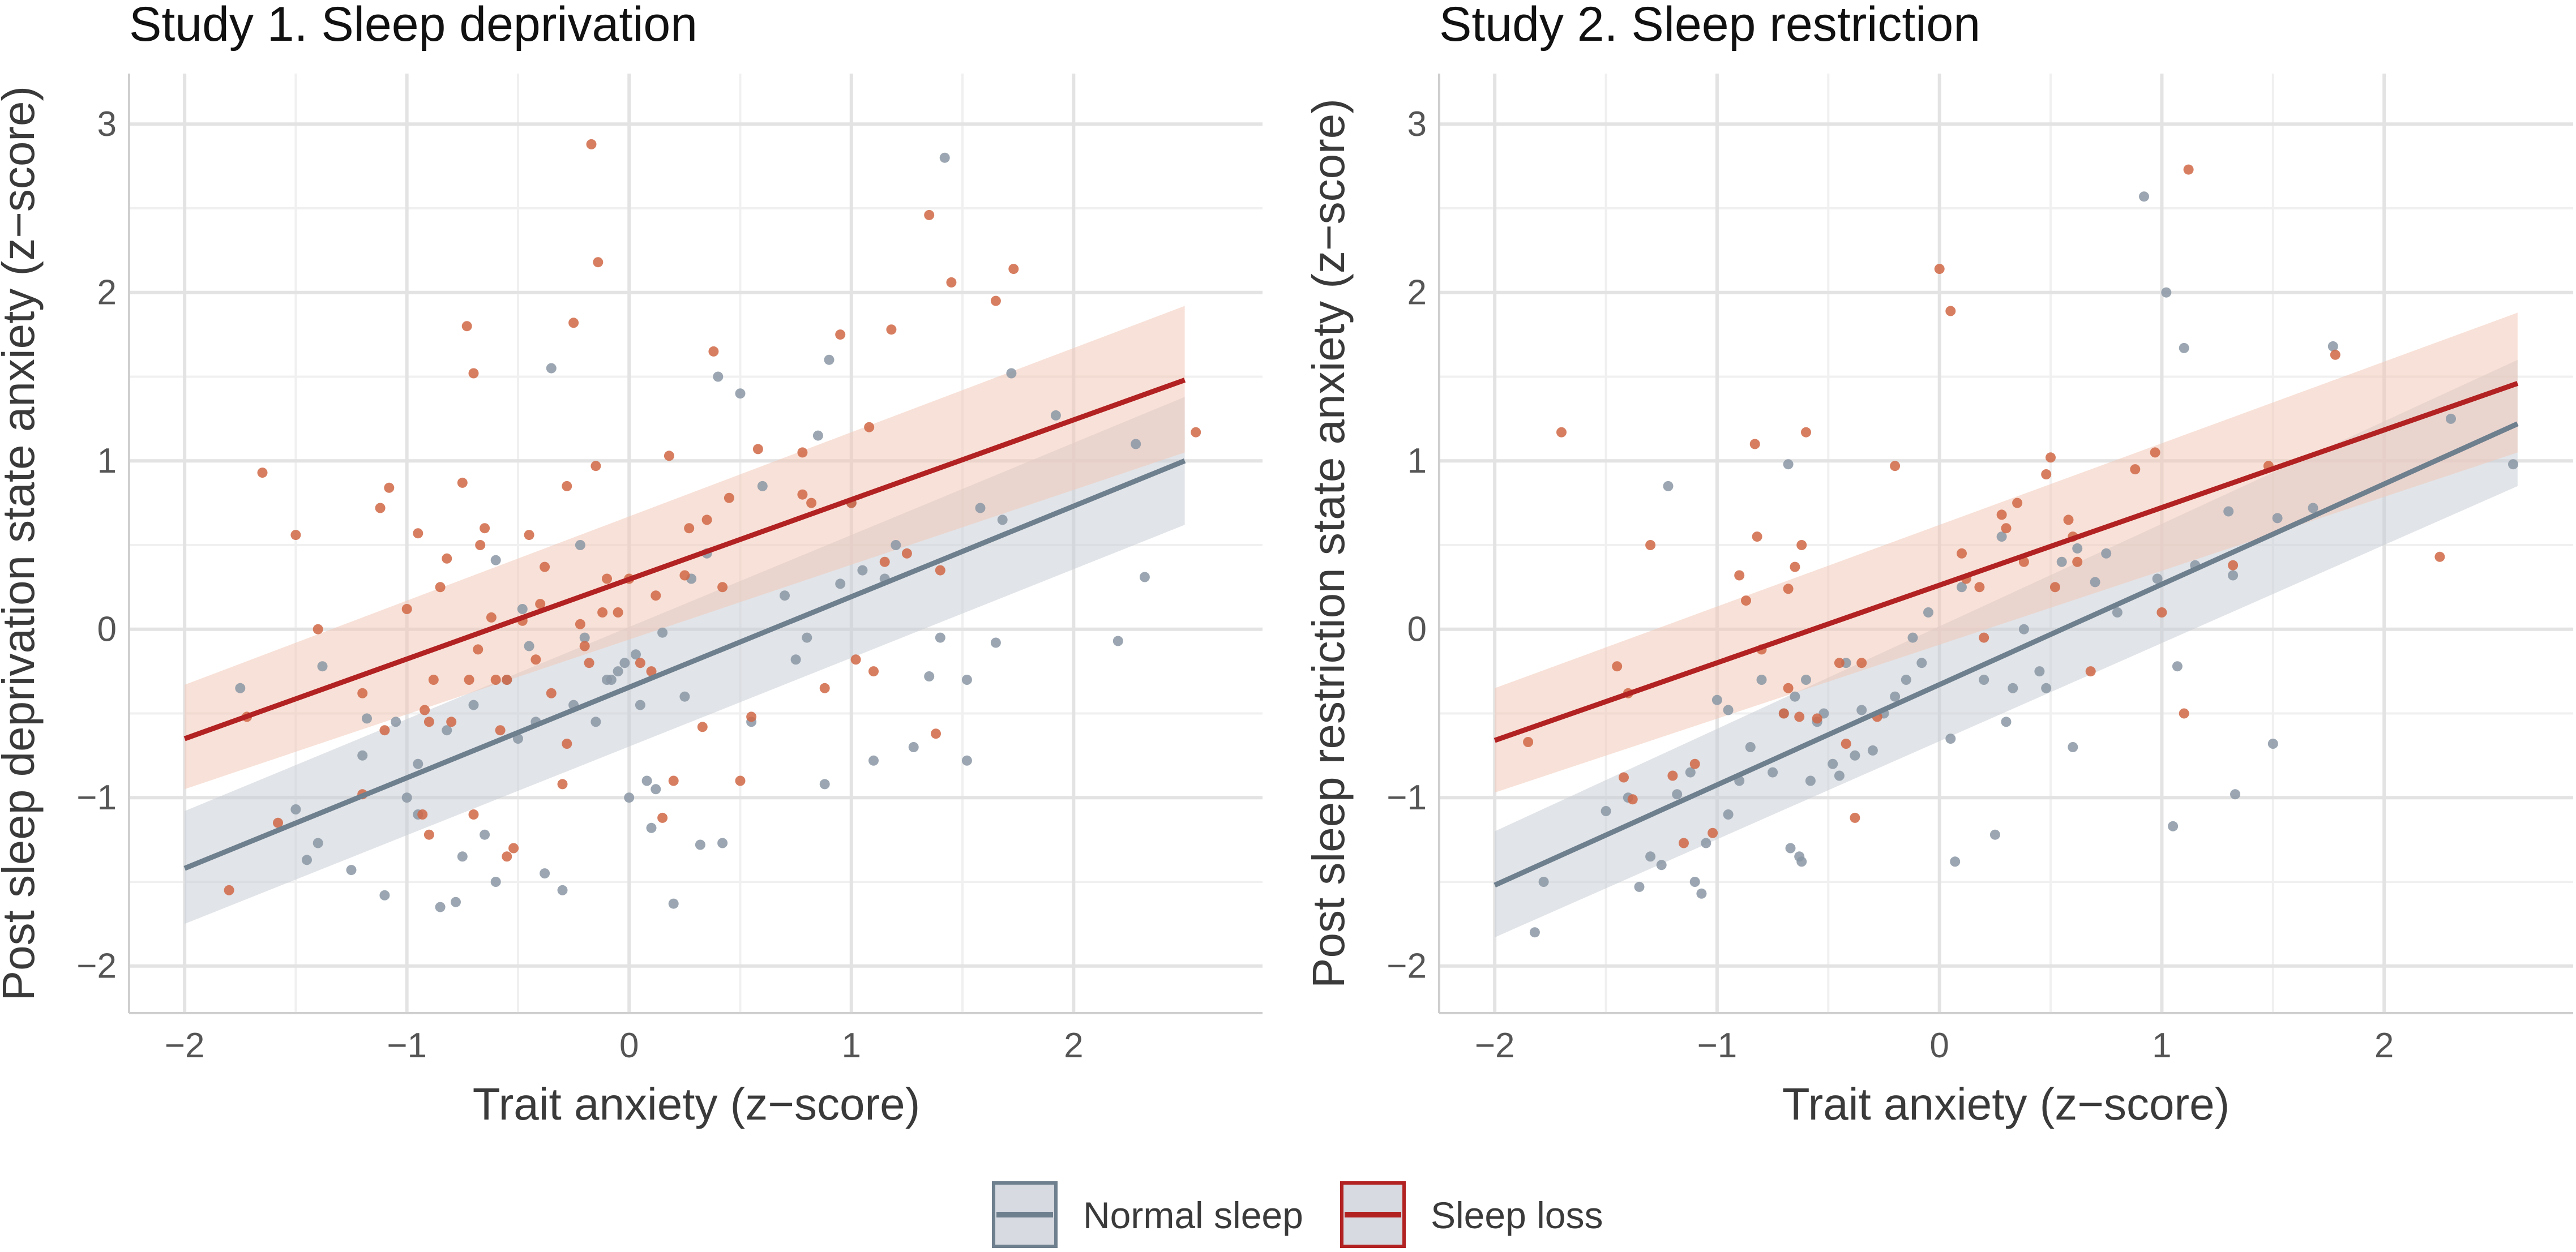 This screenshot has width=2576, height=1252. Describe the element at coordinates (1073, 1045) in the screenshot. I see `x-tick-label: 2` at that location.